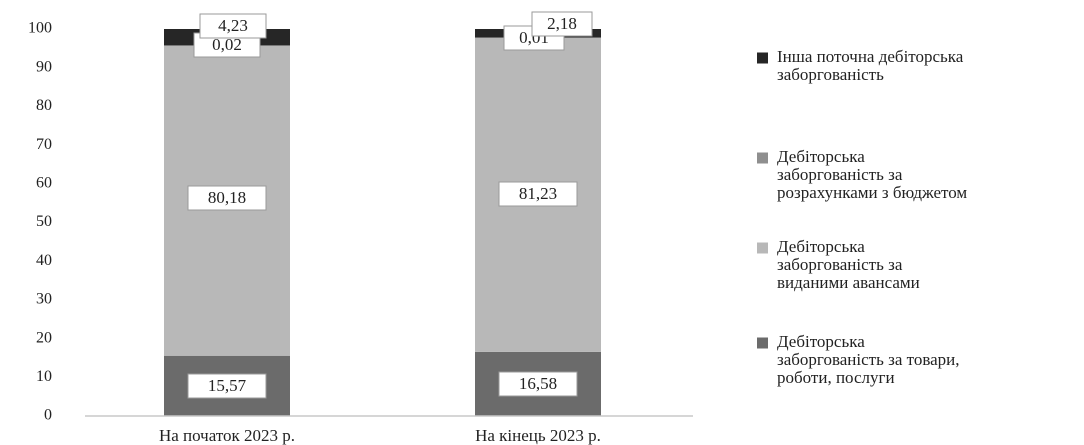 The height and width of the screenshot is (445, 1084). I want to click on y-tick-label: 70, so click(44, 144).